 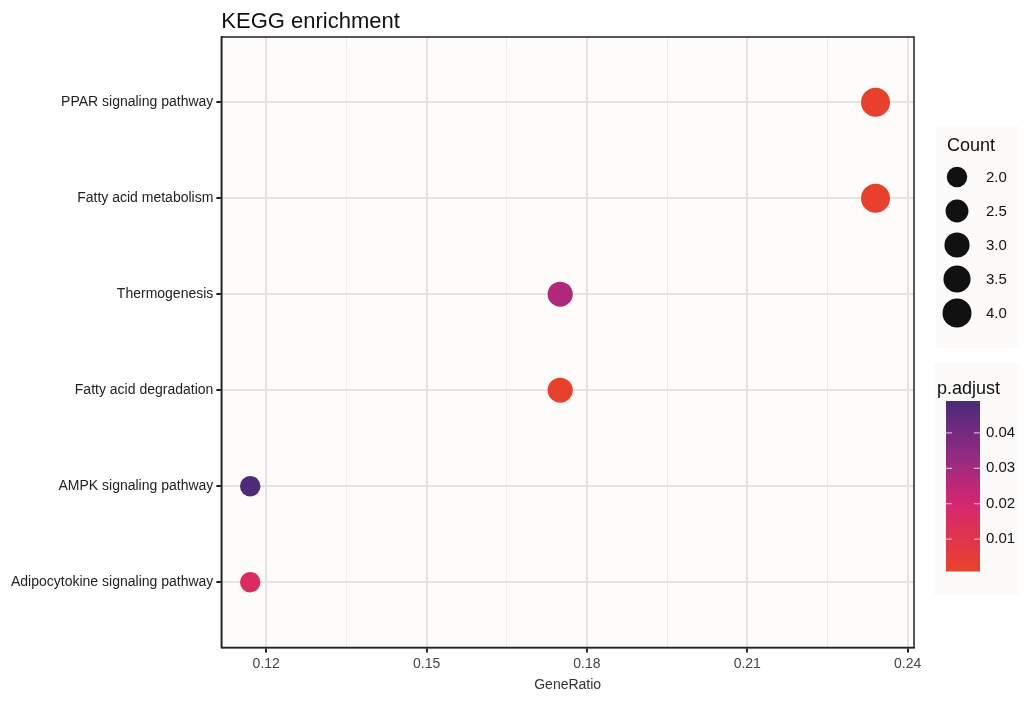 What do you see at coordinates (165, 293) in the screenshot?
I see `y-tick-label: Thermogenesis` at bounding box center [165, 293].